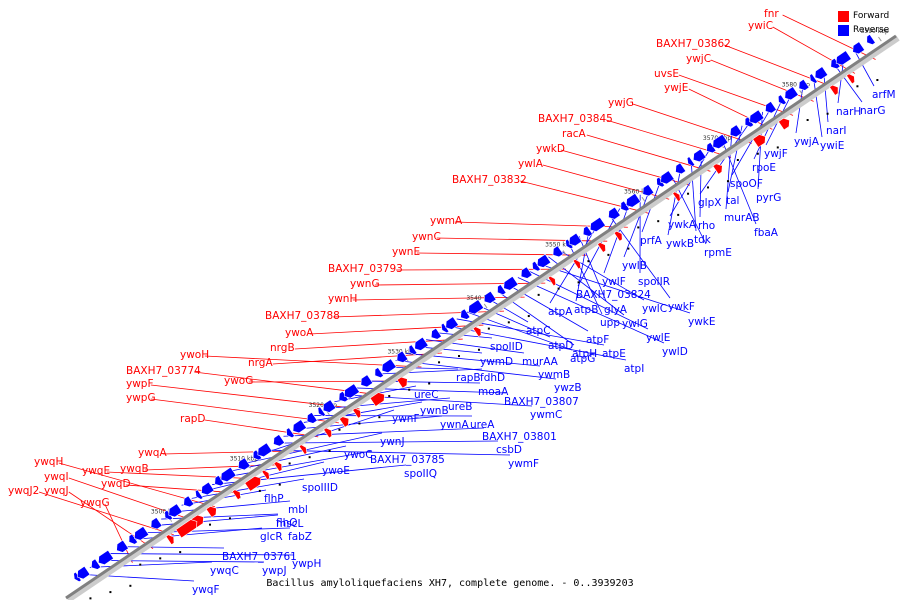 The image size is (900, 600). Describe the element at coordinates (454, 425) in the screenshot. I see `reverse-gene-label-ywna: ywnA` at that location.